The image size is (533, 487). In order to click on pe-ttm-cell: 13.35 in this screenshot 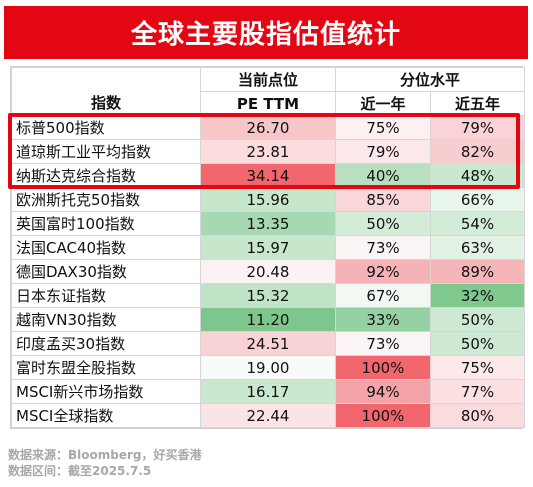, I will do `click(268, 223)`.